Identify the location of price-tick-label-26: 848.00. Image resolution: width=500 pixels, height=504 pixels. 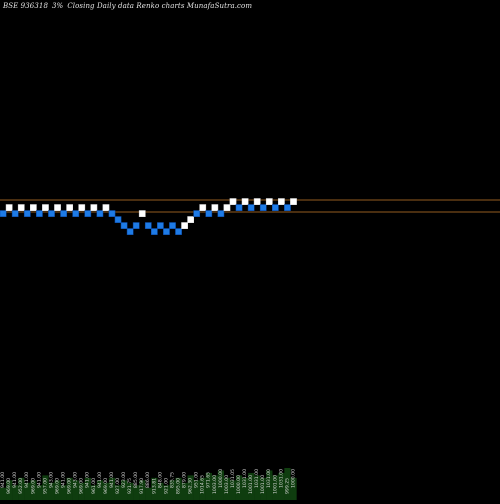
(160, 480).